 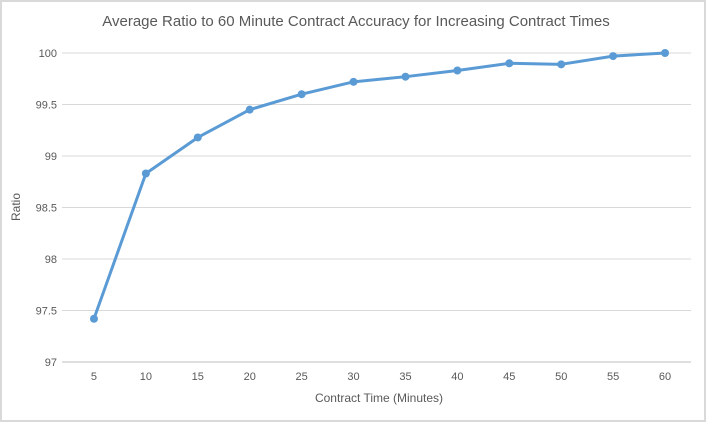 What do you see at coordinates (665, 377) in the screenshot?
I see `x-tick-label: 60` at bounding box center [665, 377].